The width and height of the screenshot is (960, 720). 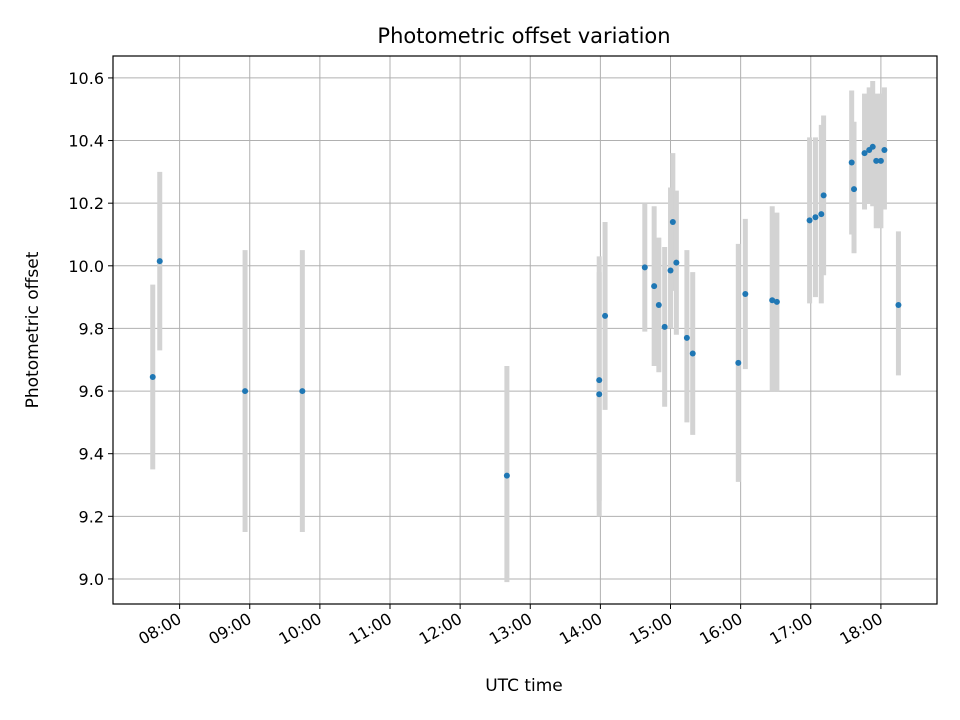 What do you see at coordinates (523, 36) in the screenshot?
I see `chart-title: Photometric offset variation` at bounding box center [523, 36].